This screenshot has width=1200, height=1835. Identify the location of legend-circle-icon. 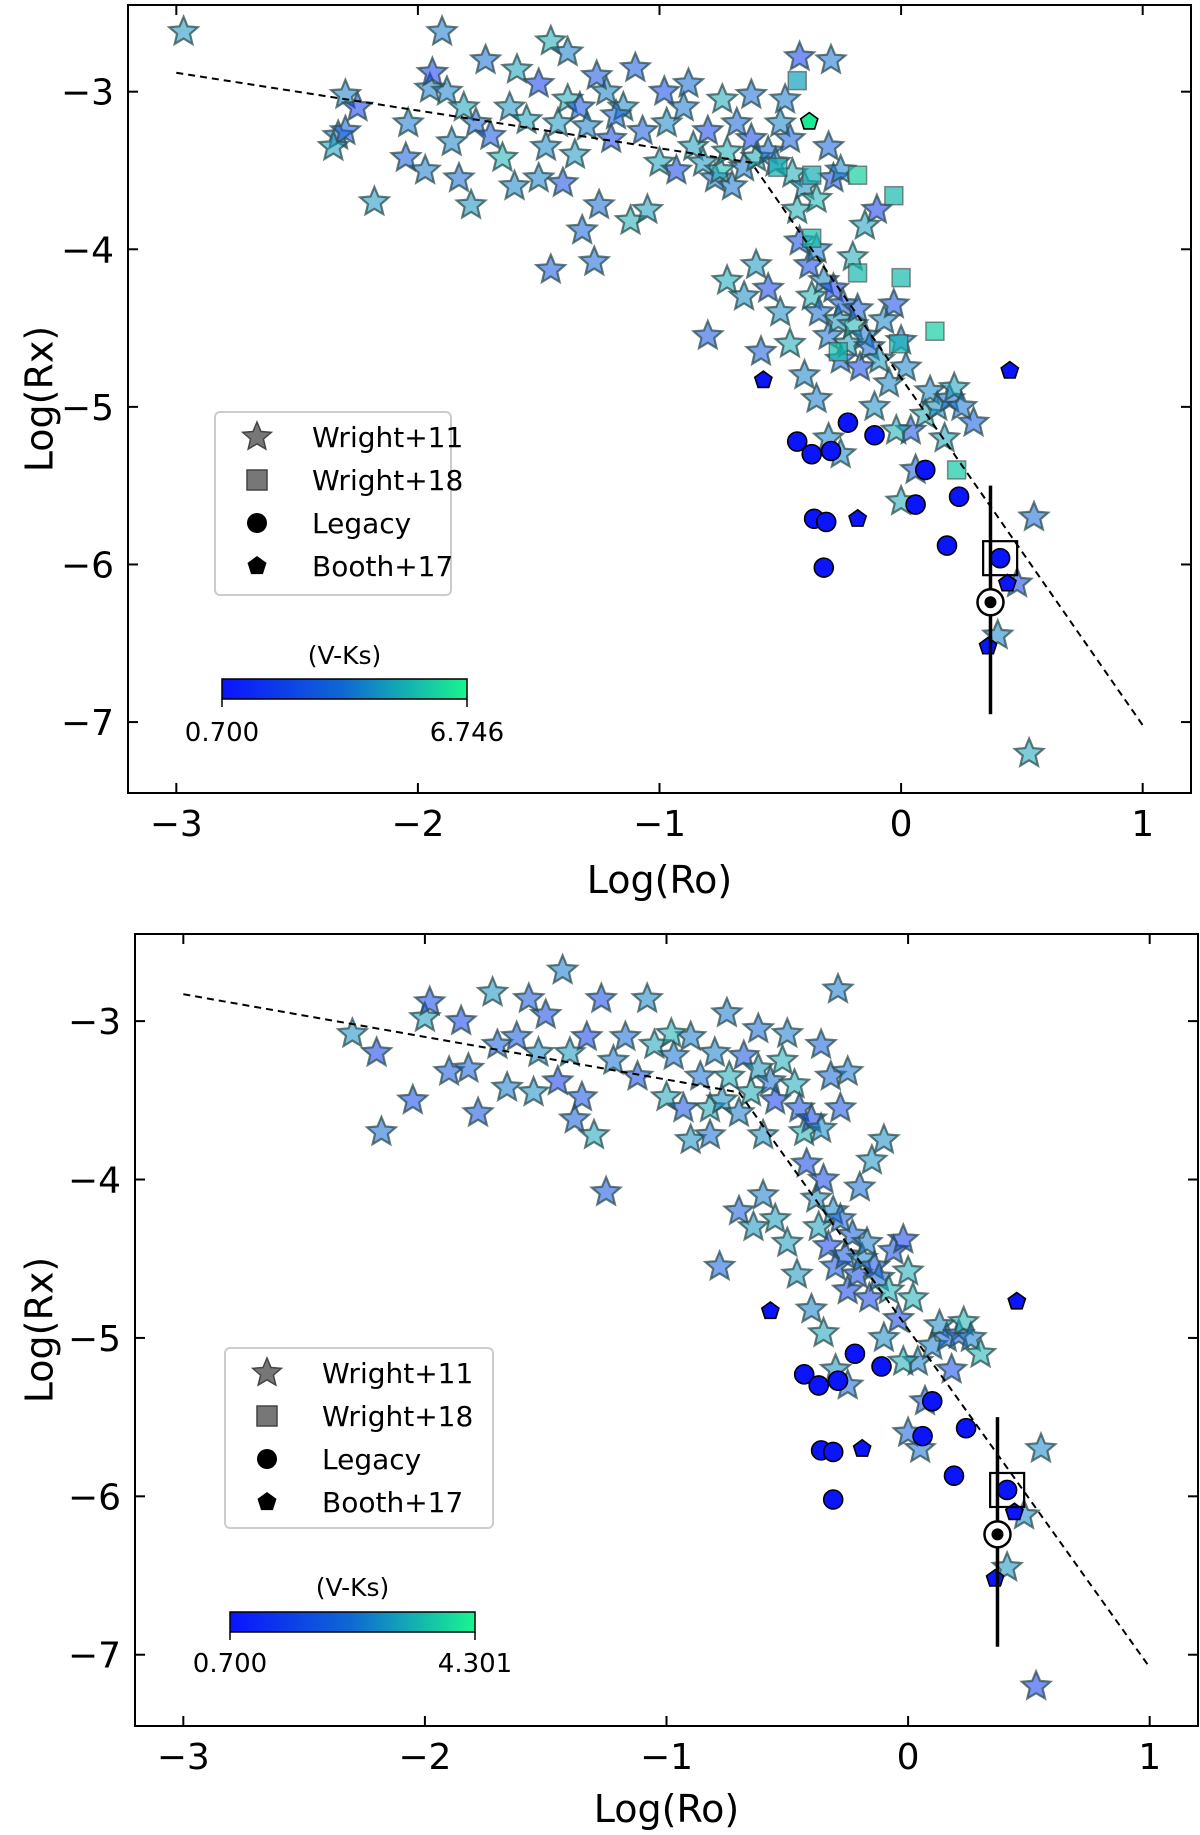
(267, 1459).